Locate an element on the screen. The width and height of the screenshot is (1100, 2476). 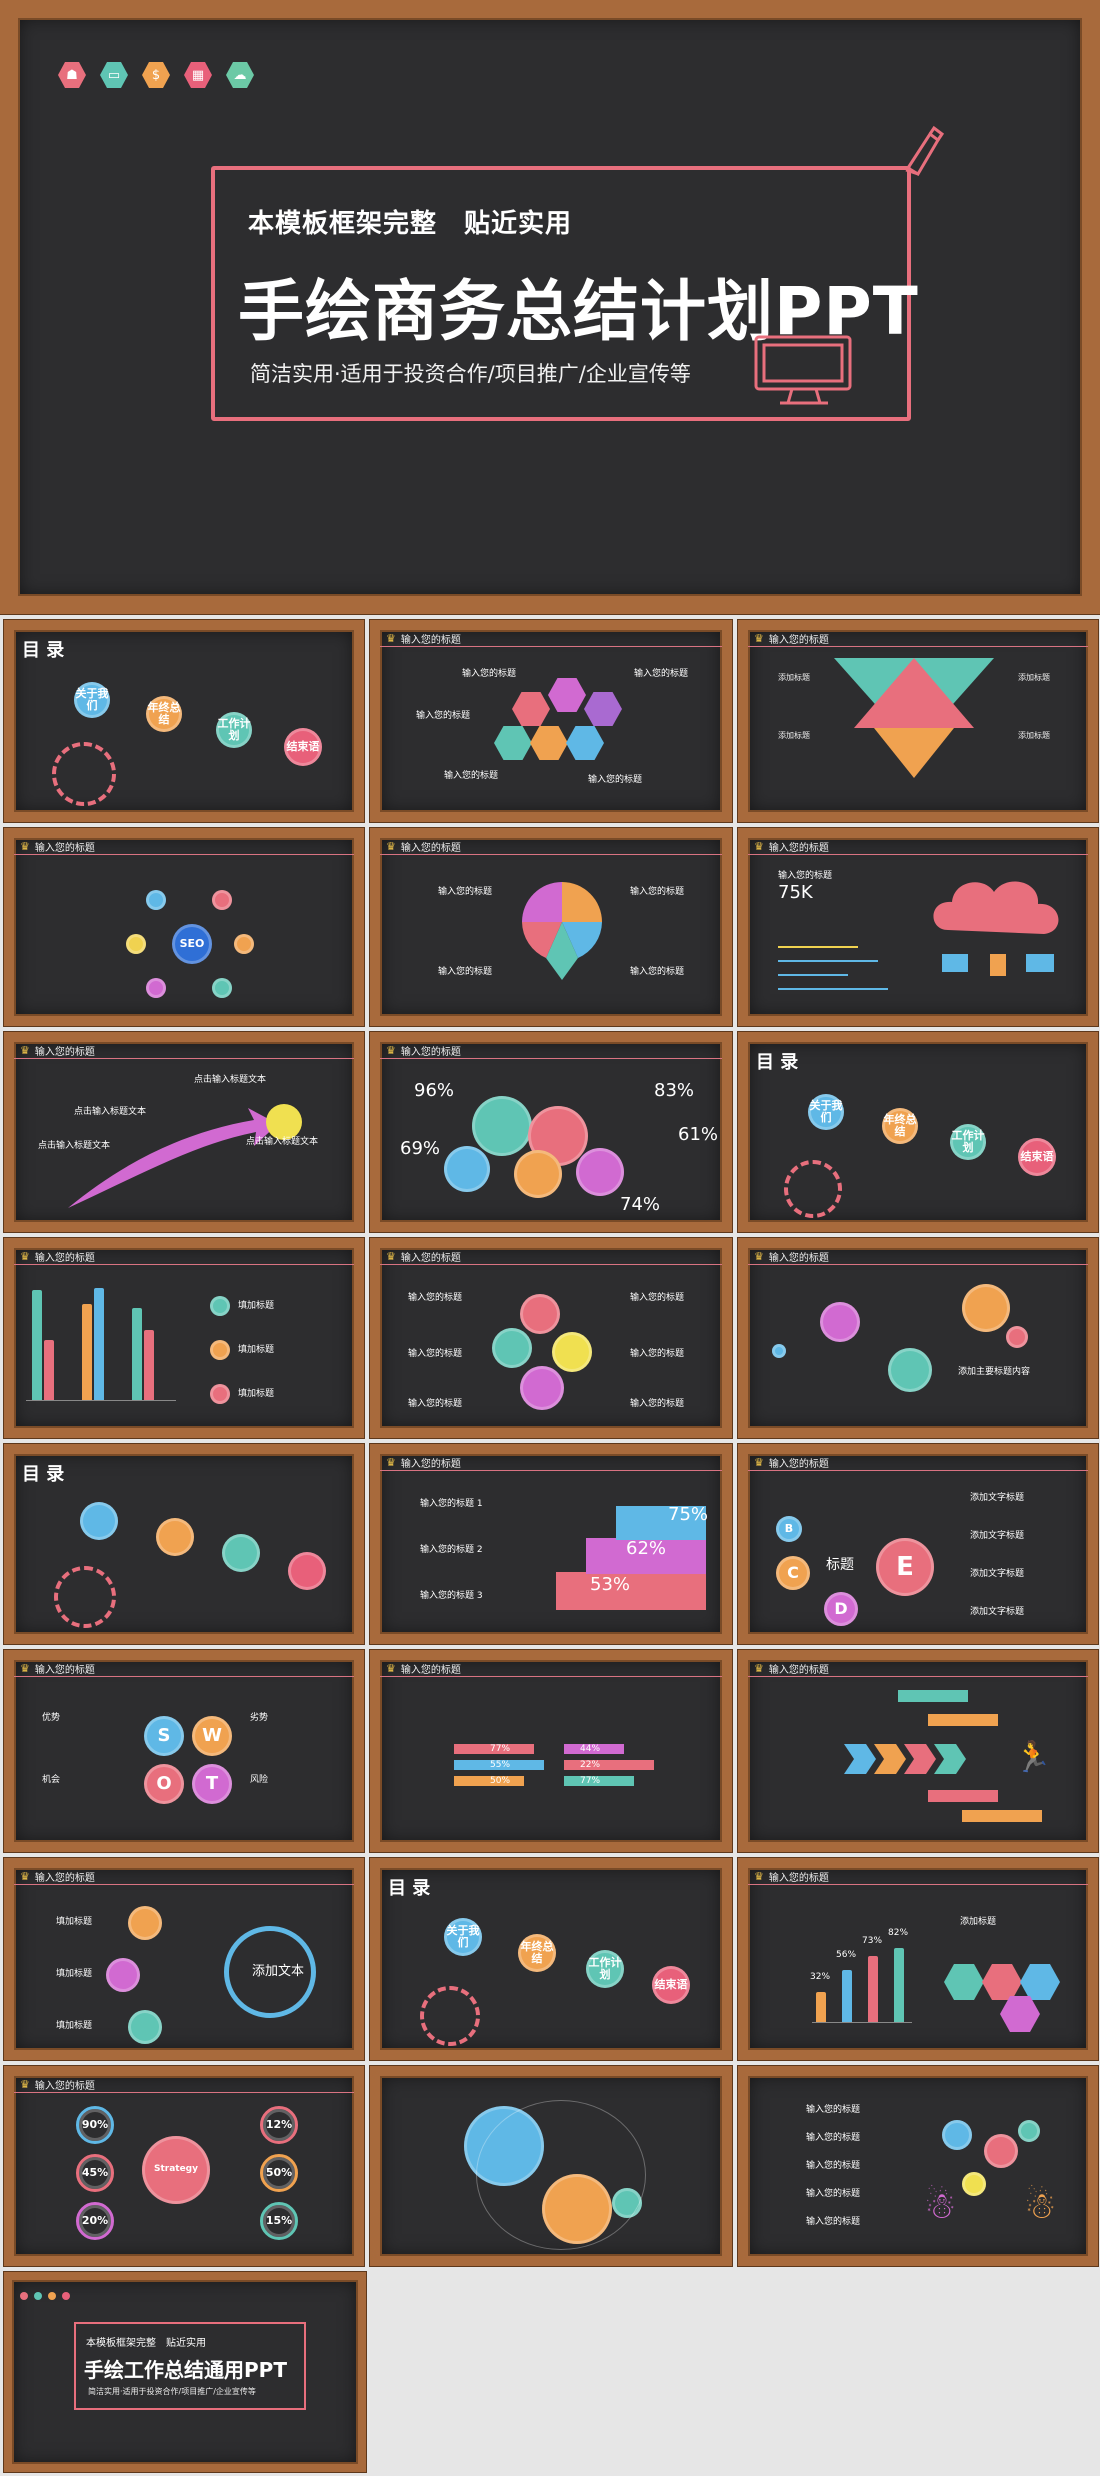
slide-thumb-speech-bubbles is located at coordinates (551, 2166).